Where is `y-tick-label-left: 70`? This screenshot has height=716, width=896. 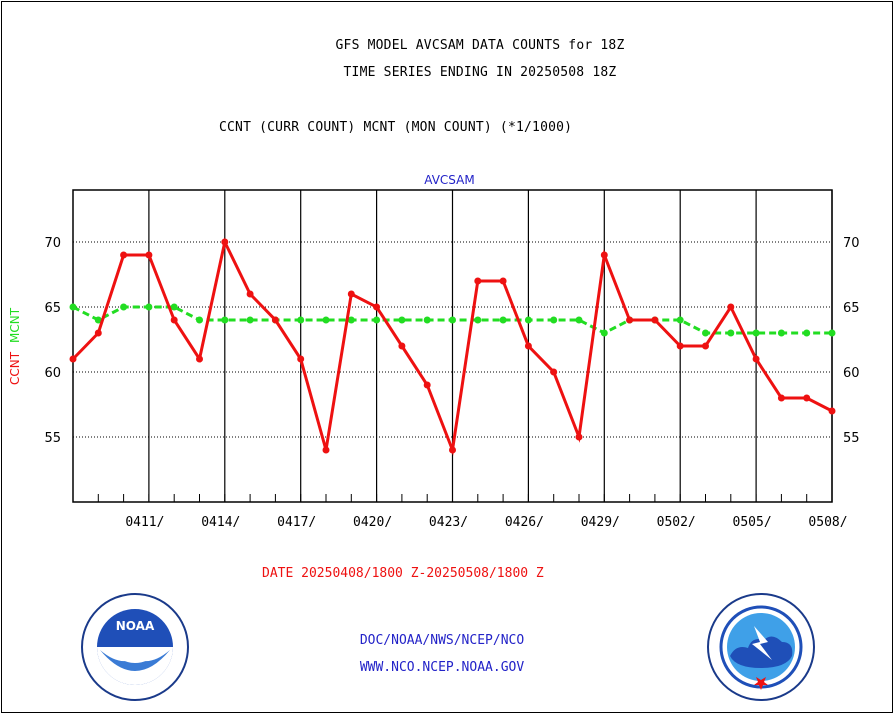
y-tick-label-left: 70 is located at coordinates (52, 243).